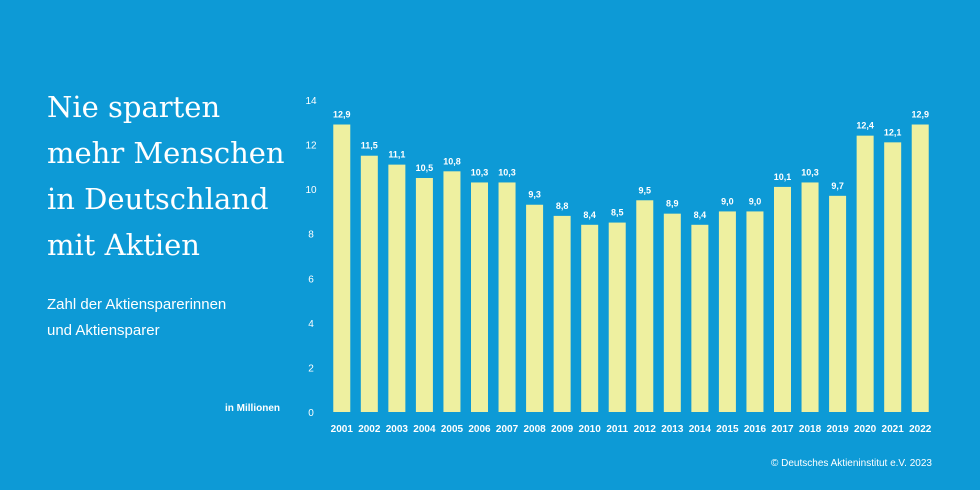  Describe the element at coordinates (755, 429) in the screenshot. I see `x-tick-label: 2016` at that location.